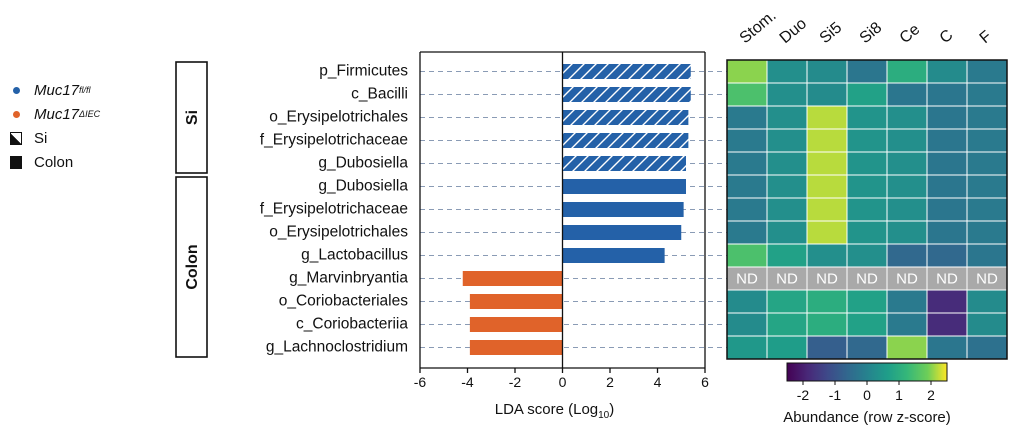  I want to click on row-label: p_Firmicutes, so click(363, 71).